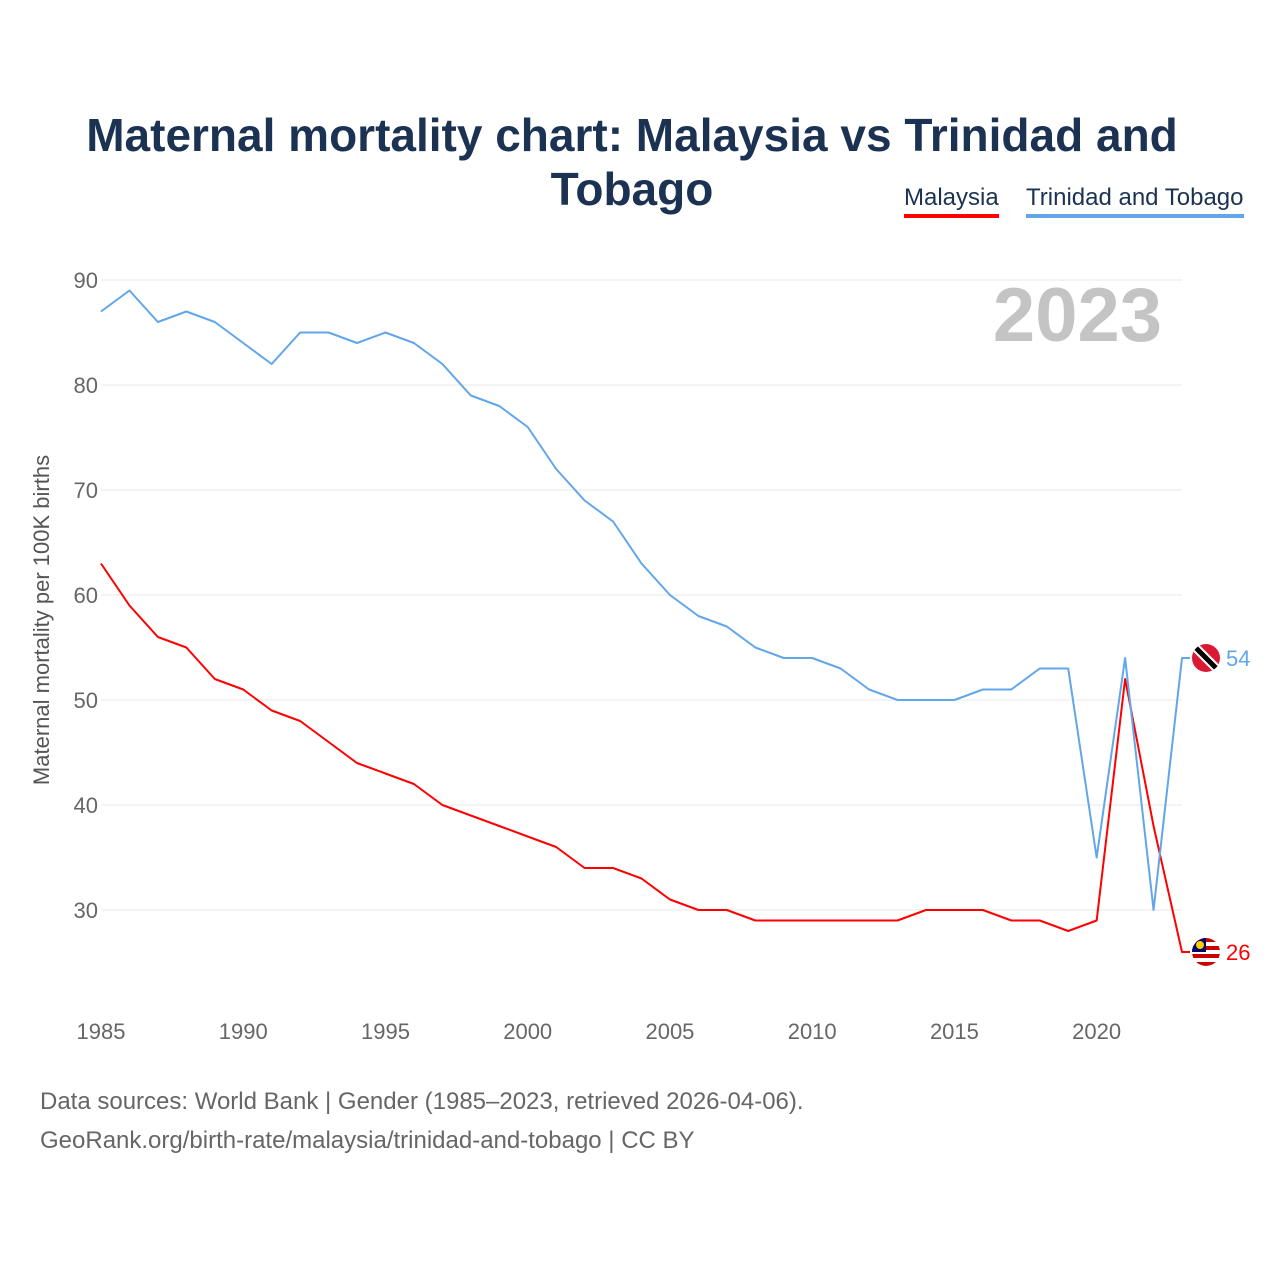  Describe the element at coordinates (954, 1031) in the screenshot. I see `x-tick-label: 2015` at that location.